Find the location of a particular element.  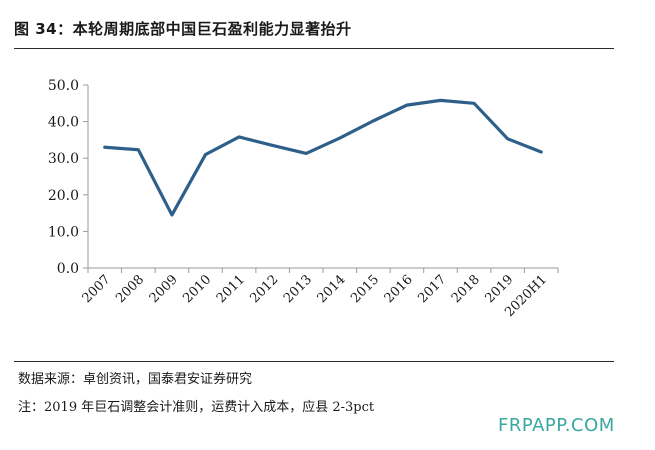

x-tick-label: 2012 is located at coordinates (264, 289).